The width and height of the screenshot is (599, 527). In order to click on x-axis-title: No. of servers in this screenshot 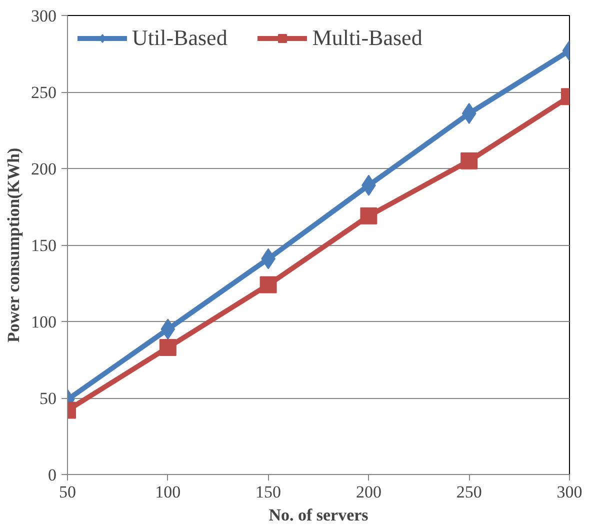, I will do `click(318, 515)`.